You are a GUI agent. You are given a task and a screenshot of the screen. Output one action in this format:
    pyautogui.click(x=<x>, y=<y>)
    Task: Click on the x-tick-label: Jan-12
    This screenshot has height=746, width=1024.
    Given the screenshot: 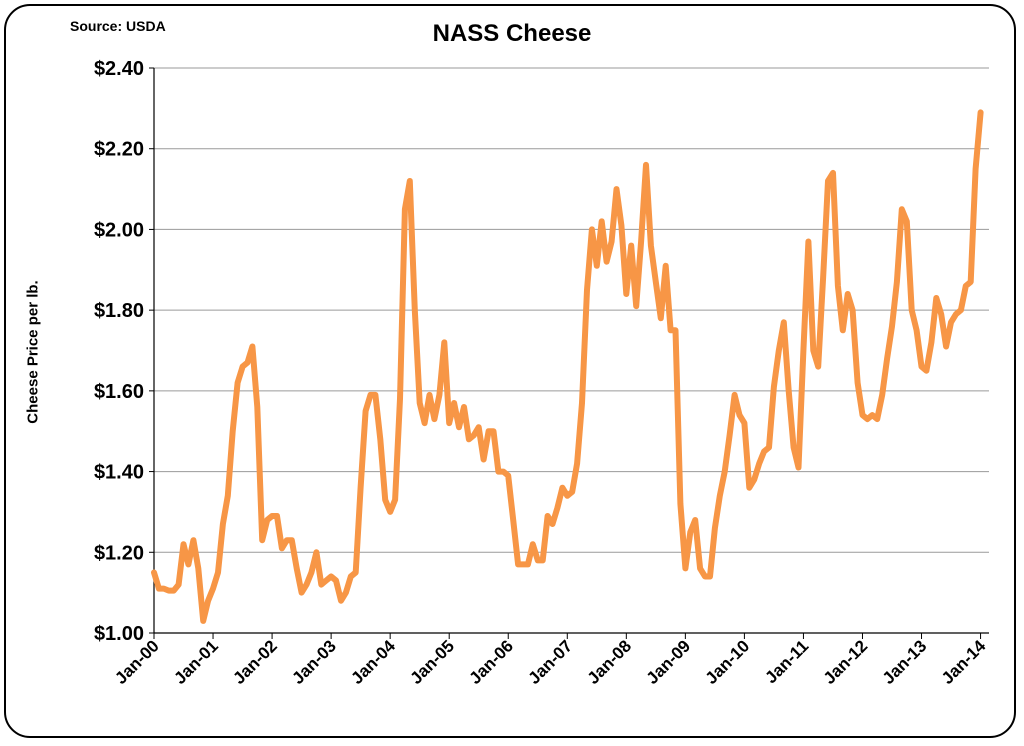 What is the action you would take?
    pyautogui.click(x=846, y=662)
    